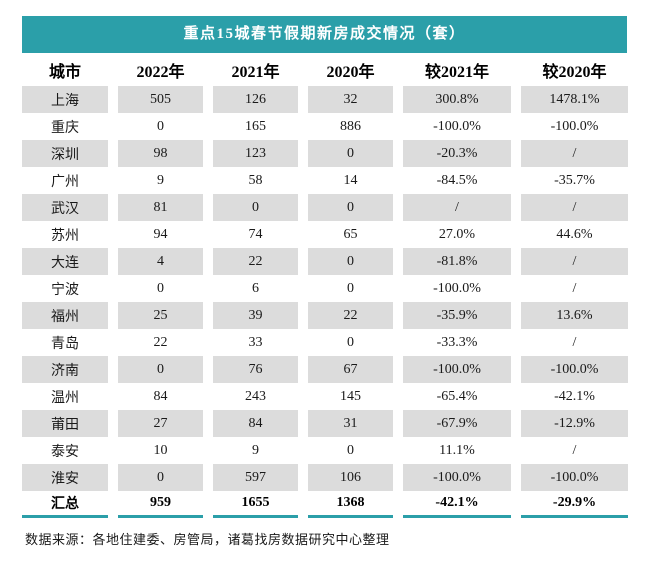 The height and width of the screenshot is (562, 662). I want to click on value-cell: 58, so click(255, 180).